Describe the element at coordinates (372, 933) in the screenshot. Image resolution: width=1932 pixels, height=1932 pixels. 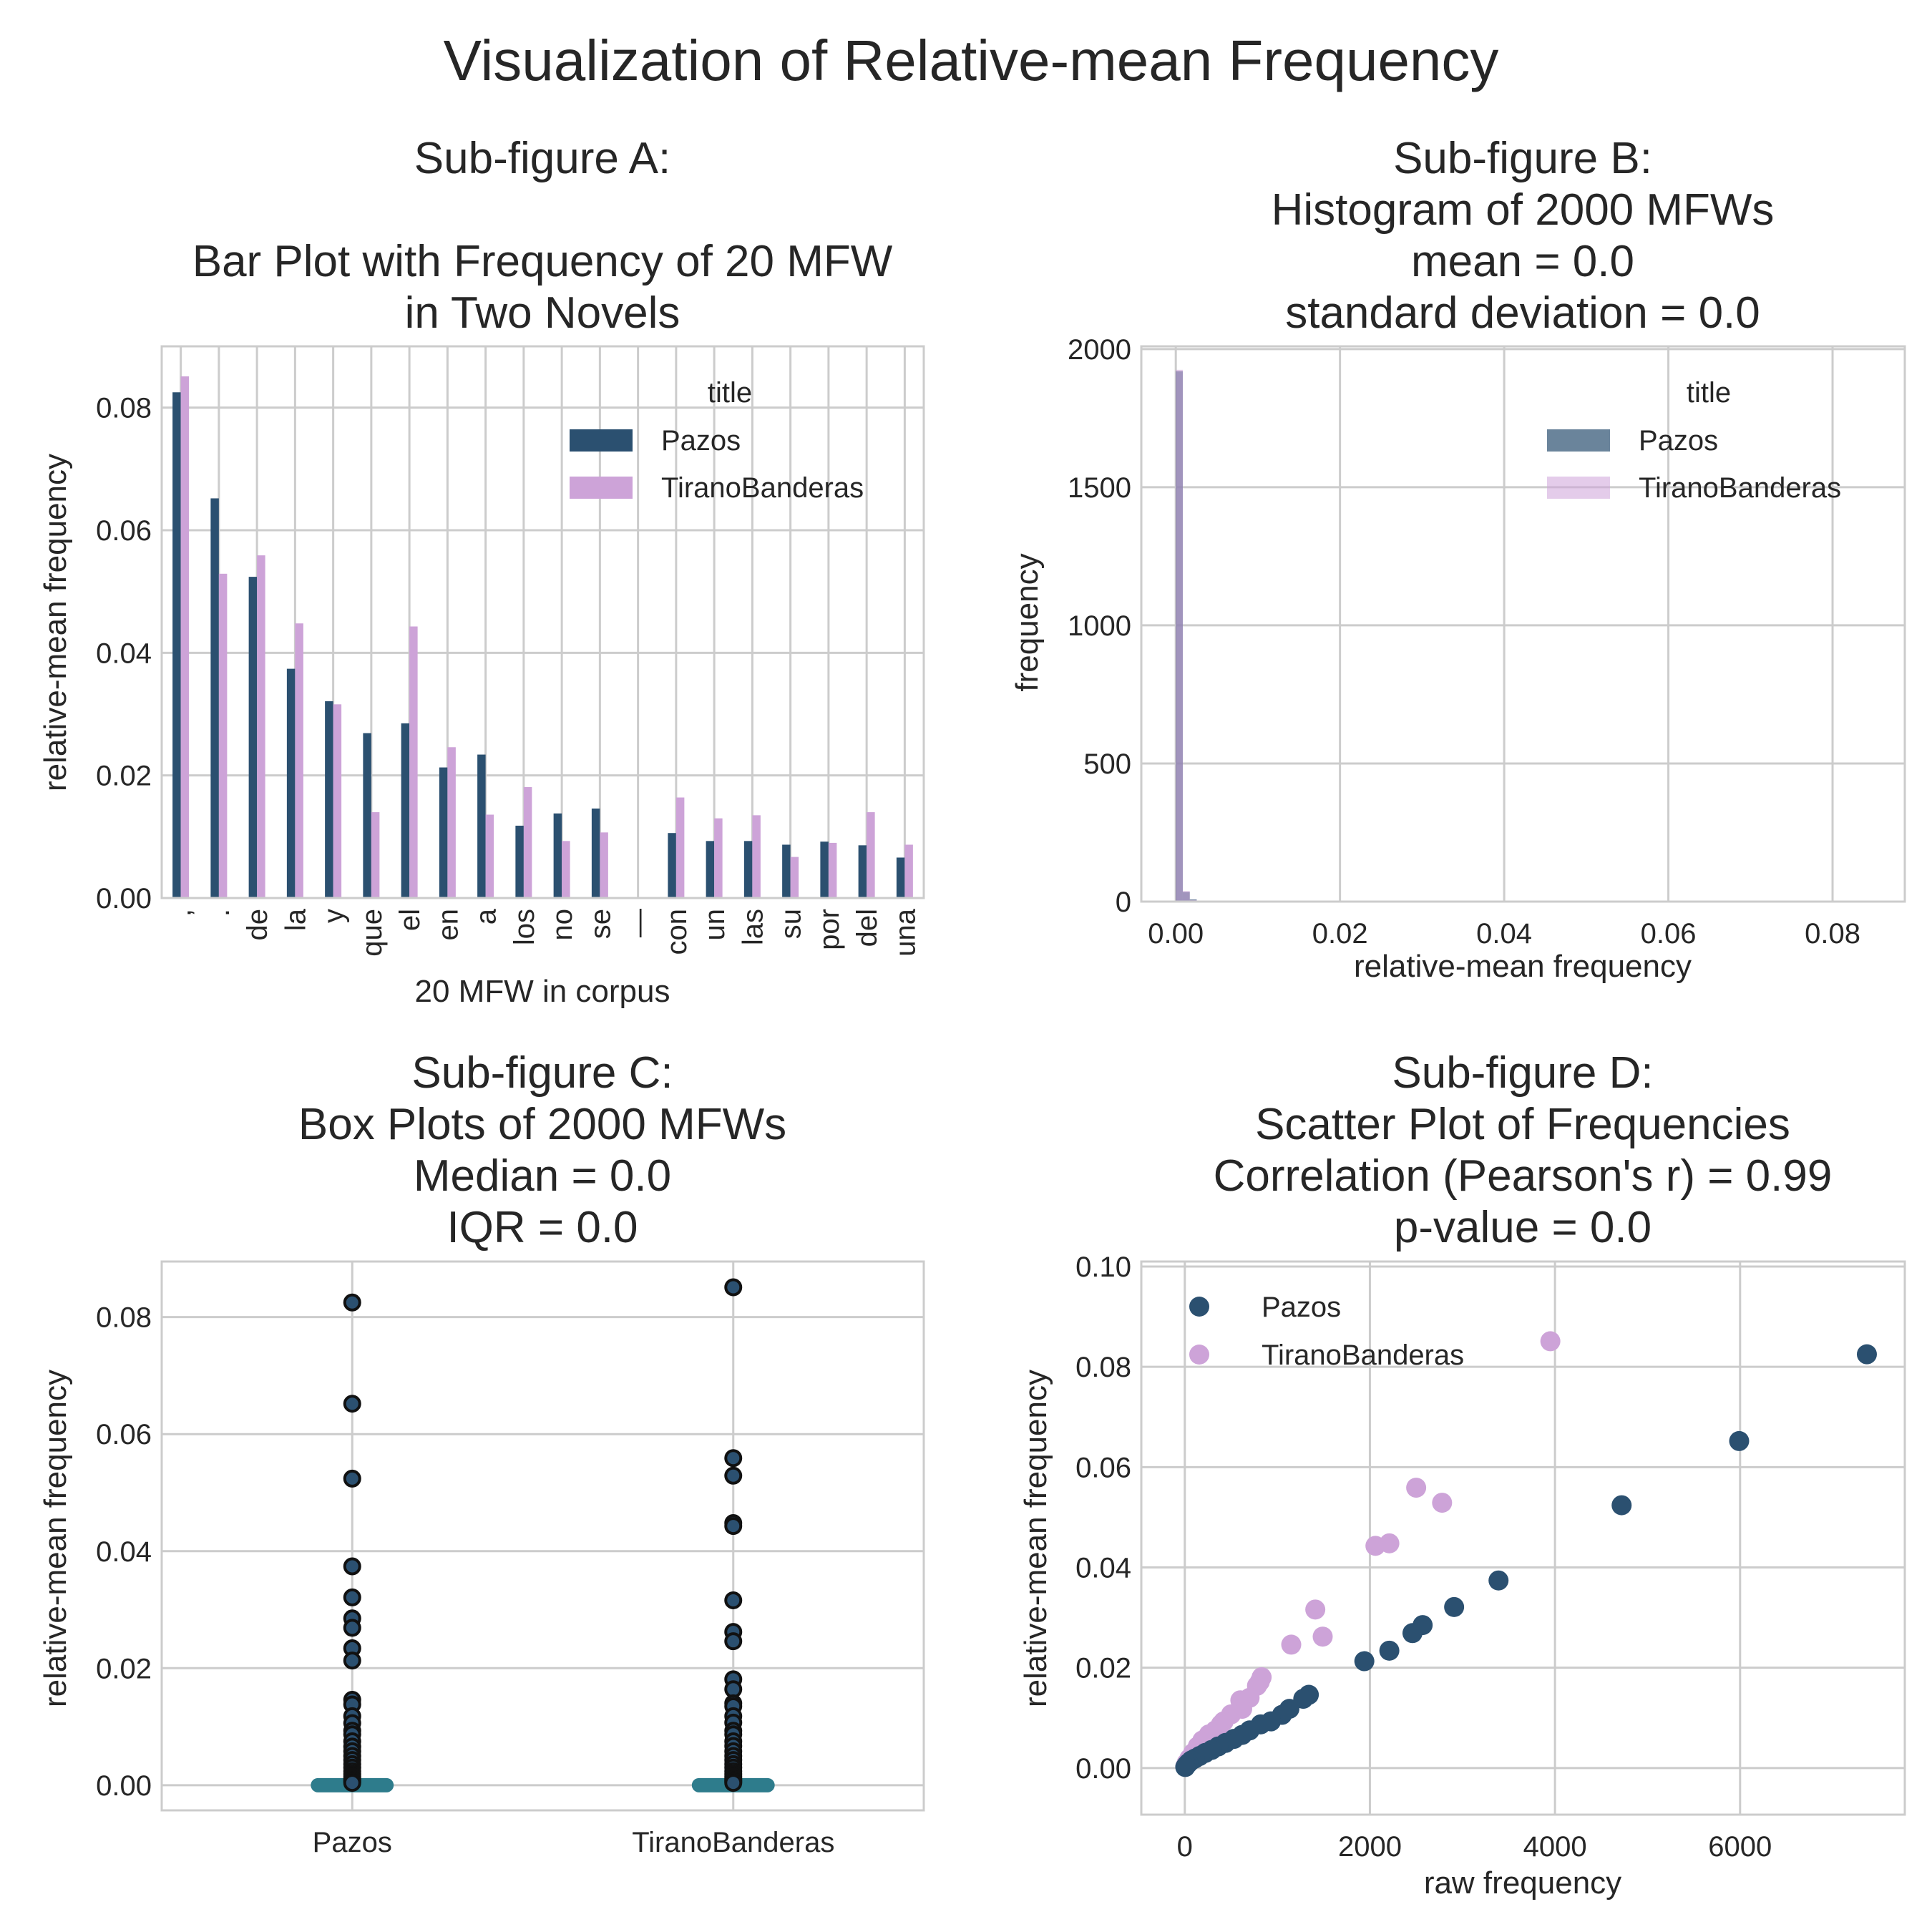
I see `x-tick-label: que` at that location.